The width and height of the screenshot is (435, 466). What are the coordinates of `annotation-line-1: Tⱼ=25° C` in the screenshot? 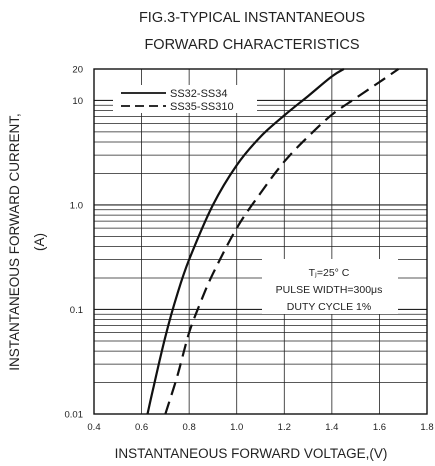 It's located at (329, 273).